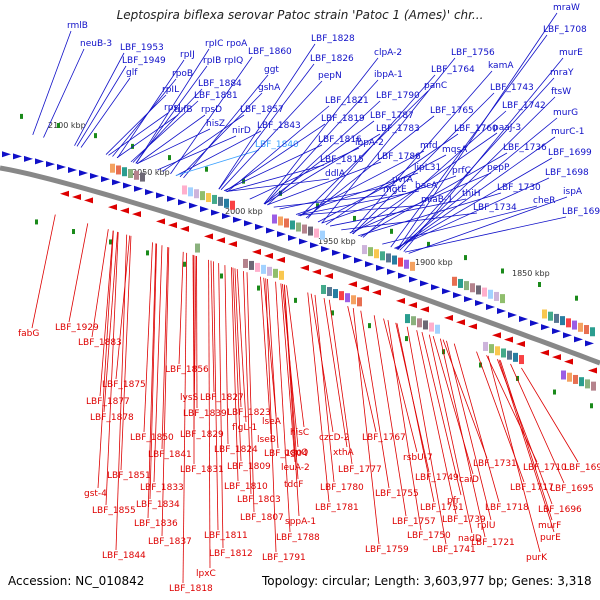  I want to click on gene-label-upper: mraY, so click(562, 73).